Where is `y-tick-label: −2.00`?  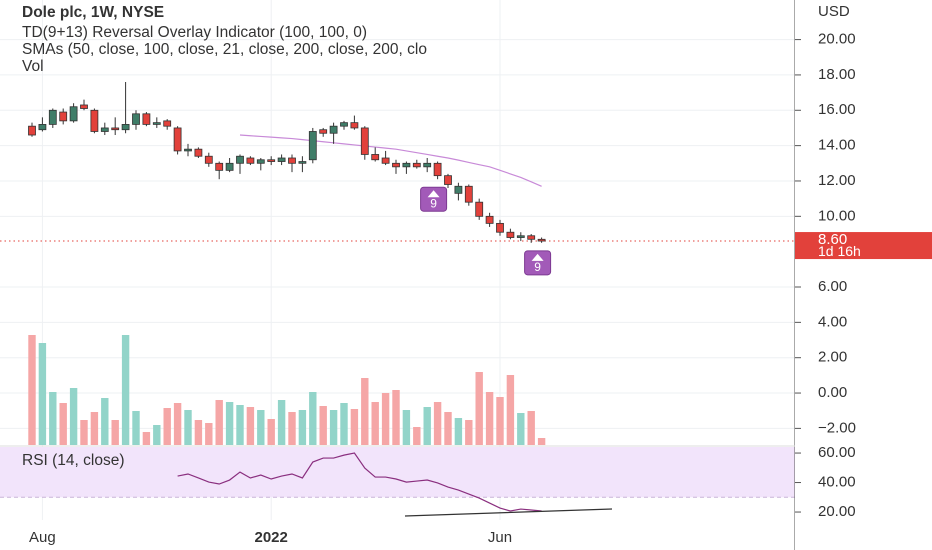
y-tick-label: −2.00 is located at coordinates (837, 427).